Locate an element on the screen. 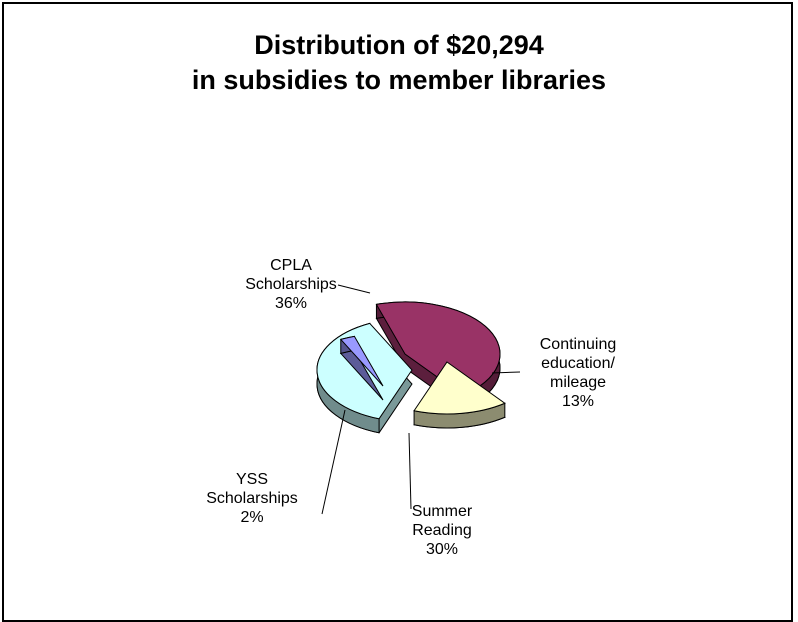 This screenshot has width=798, height=622. slice-label-1-line-1: CPLA is located at coordinates (291, 265).